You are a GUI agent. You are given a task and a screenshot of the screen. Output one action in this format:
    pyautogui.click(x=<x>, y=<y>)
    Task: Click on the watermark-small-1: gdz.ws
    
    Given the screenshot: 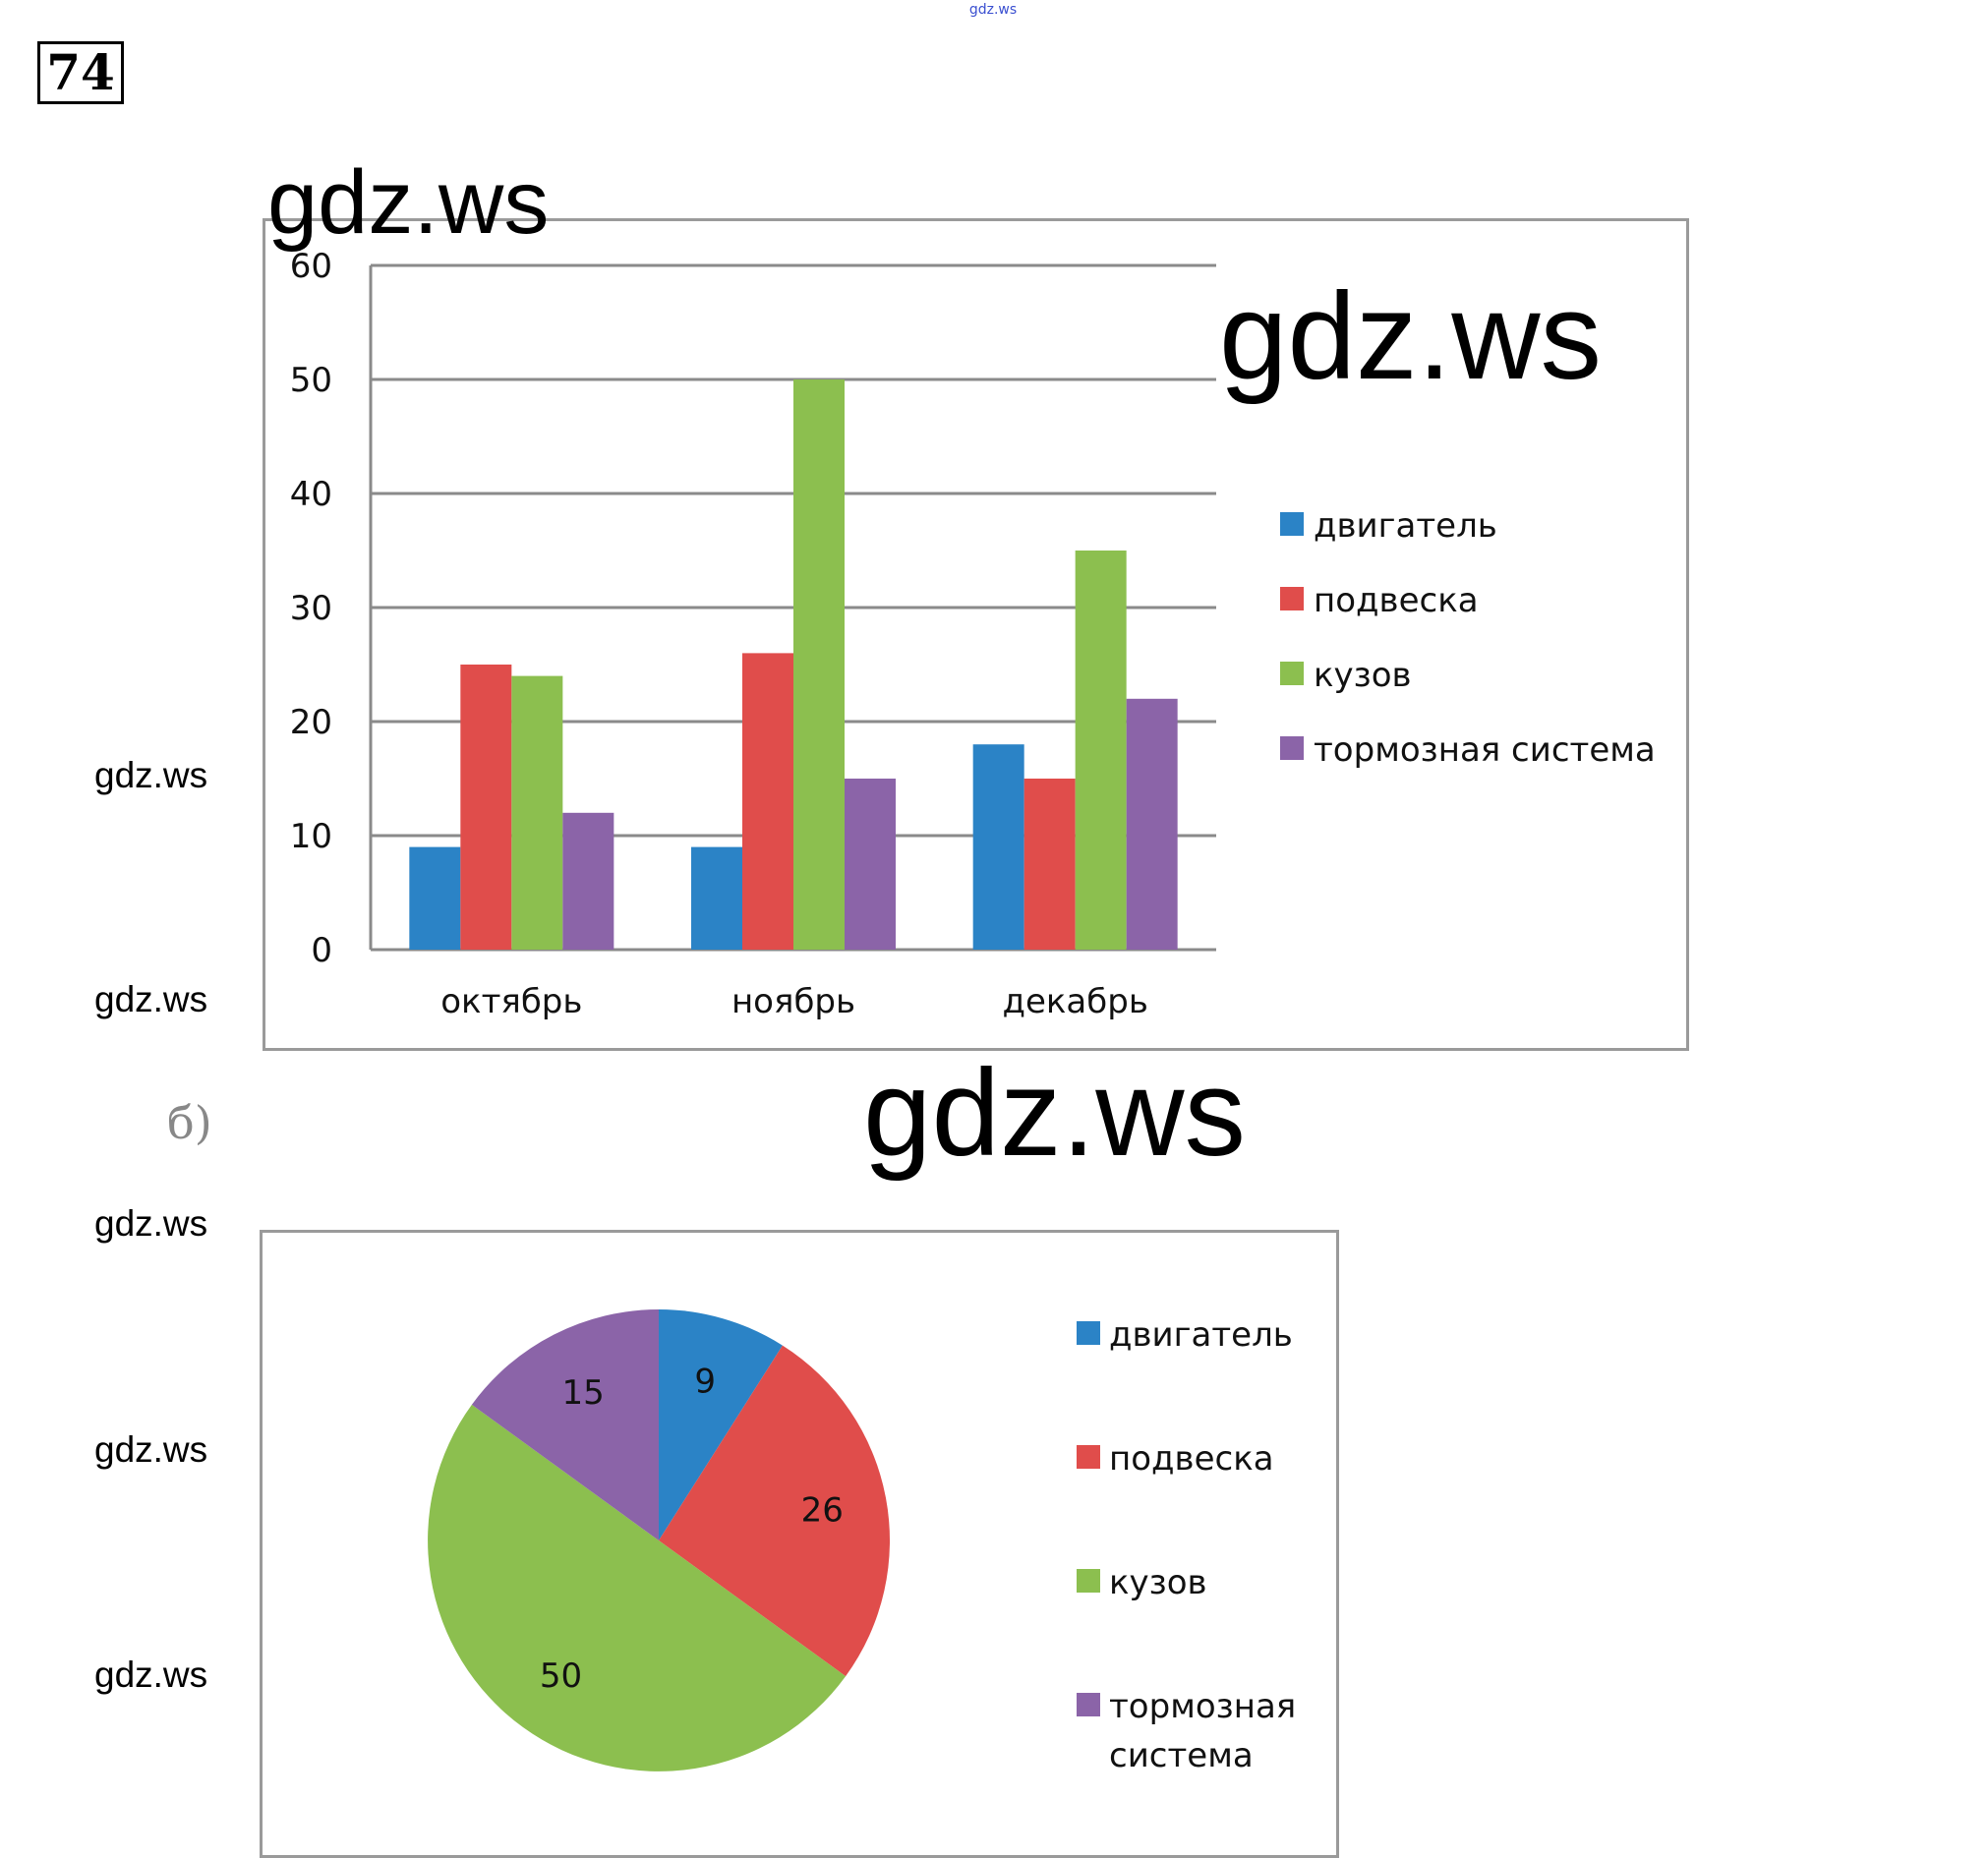 What is the action you would take?
    pyautogui.click(x=151, y=775)
    